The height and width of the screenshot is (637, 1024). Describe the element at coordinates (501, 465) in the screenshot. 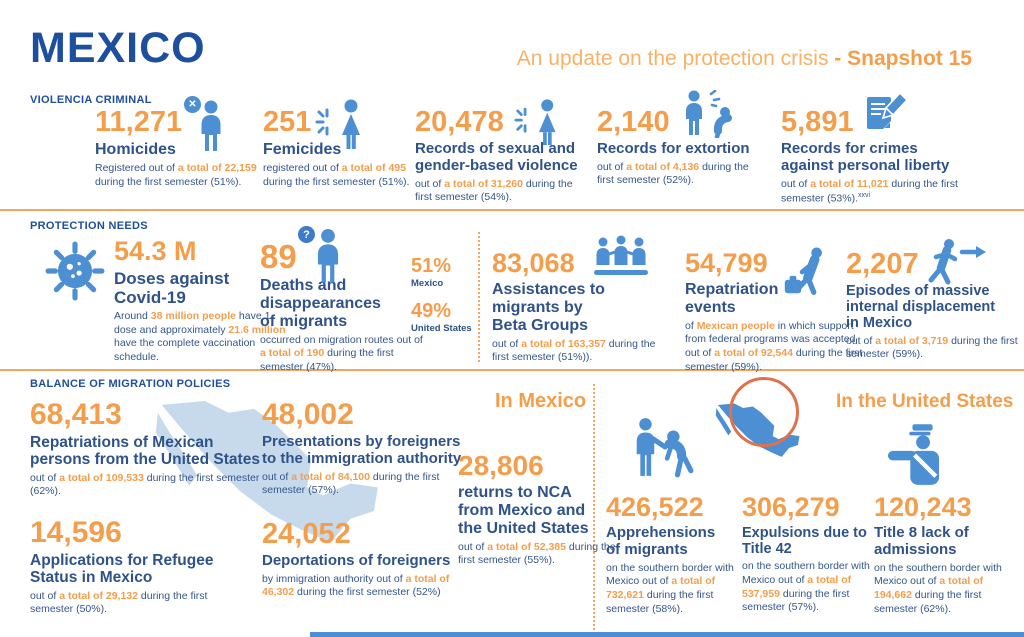

I see `stat-value: 28,806` at that location.